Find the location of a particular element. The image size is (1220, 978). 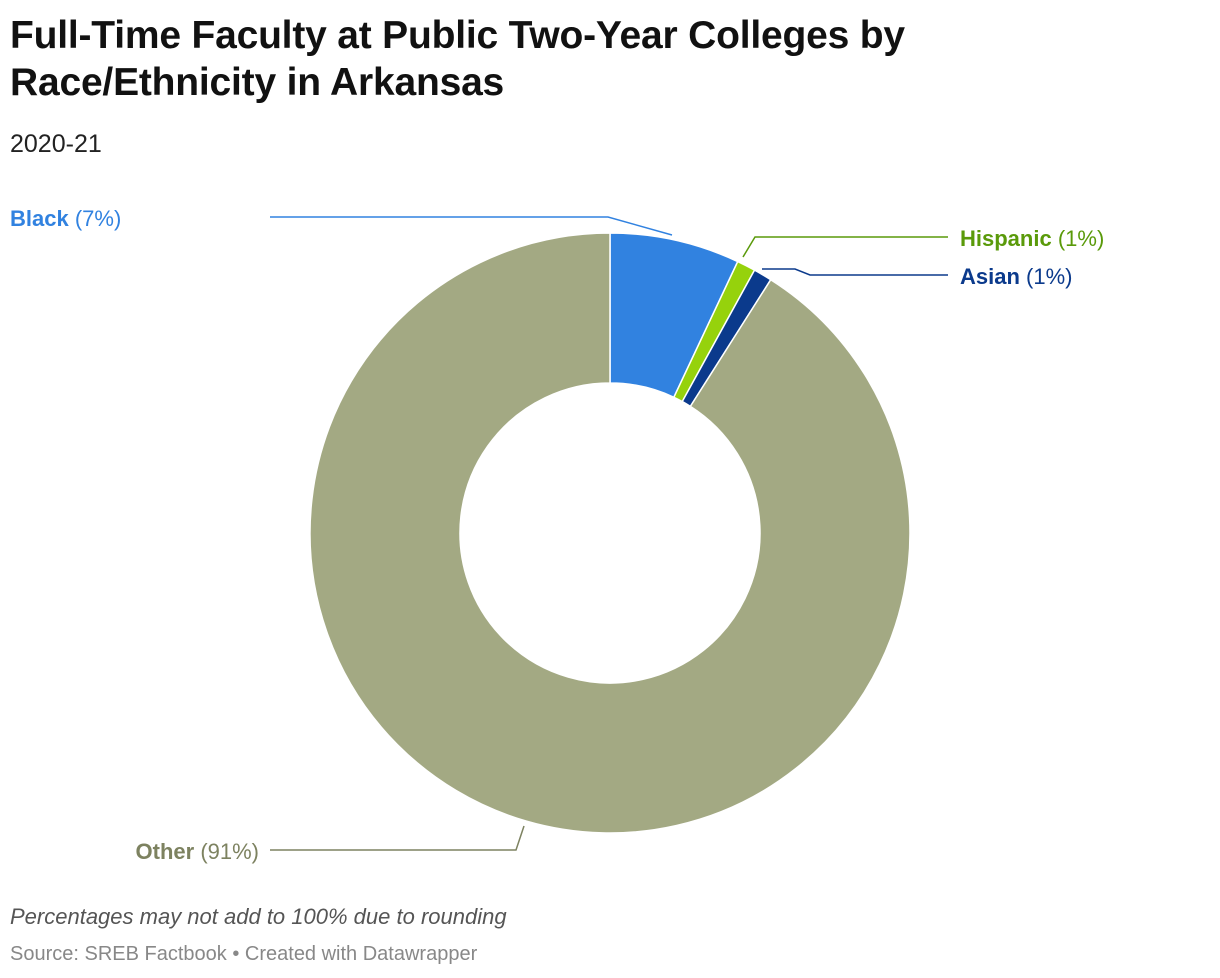

slice-label-value-black: (7%) is located at coordinates (95, 218).